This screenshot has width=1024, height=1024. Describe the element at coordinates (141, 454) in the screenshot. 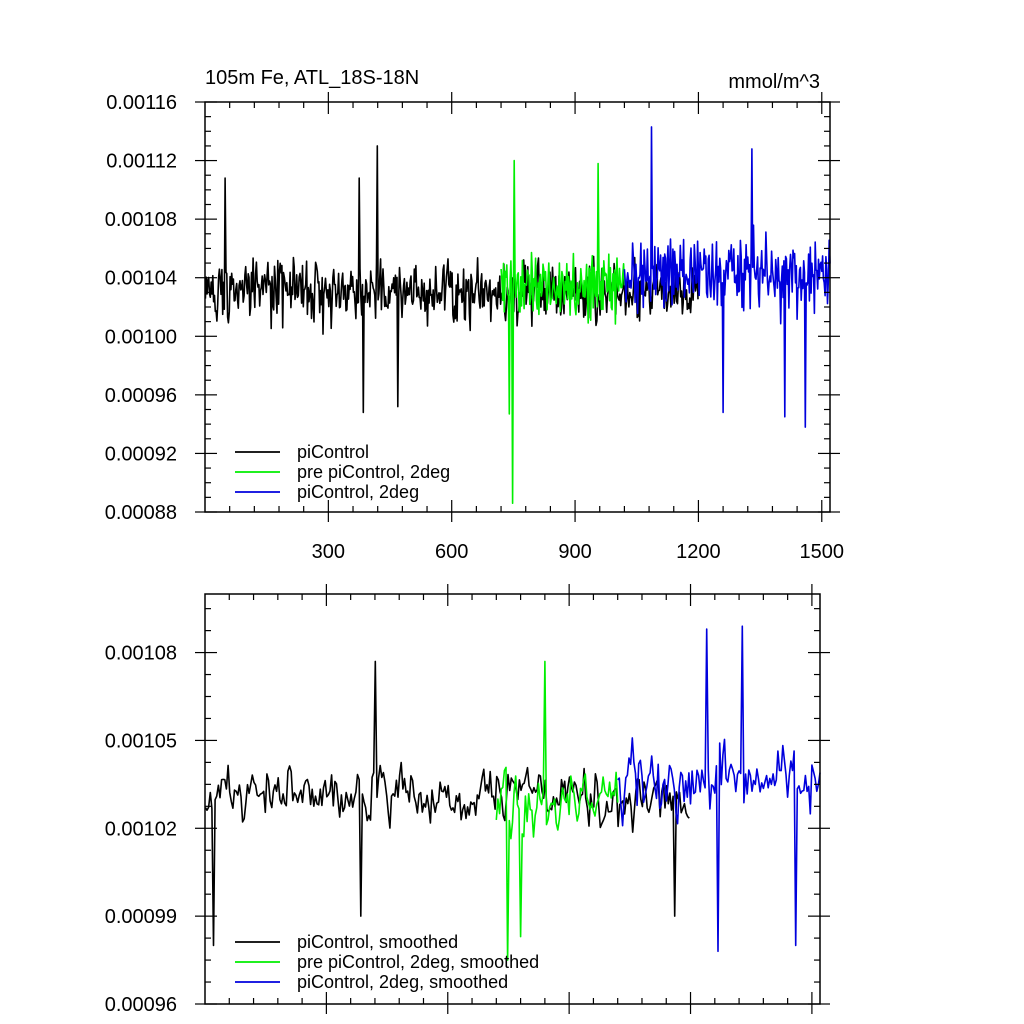

I see `y-tick-label: 0.00092` at that location.